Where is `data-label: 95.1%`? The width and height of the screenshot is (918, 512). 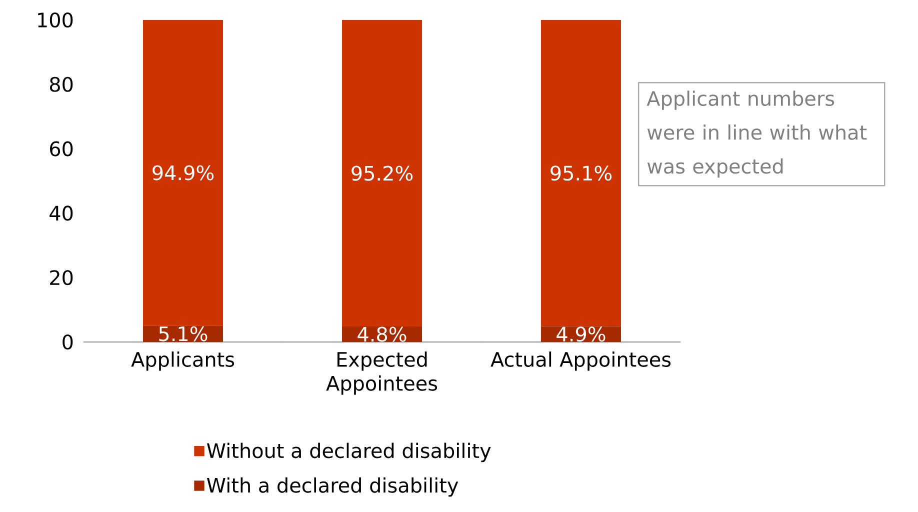
data-label: 95.1% is located at coordinates (581, 173).